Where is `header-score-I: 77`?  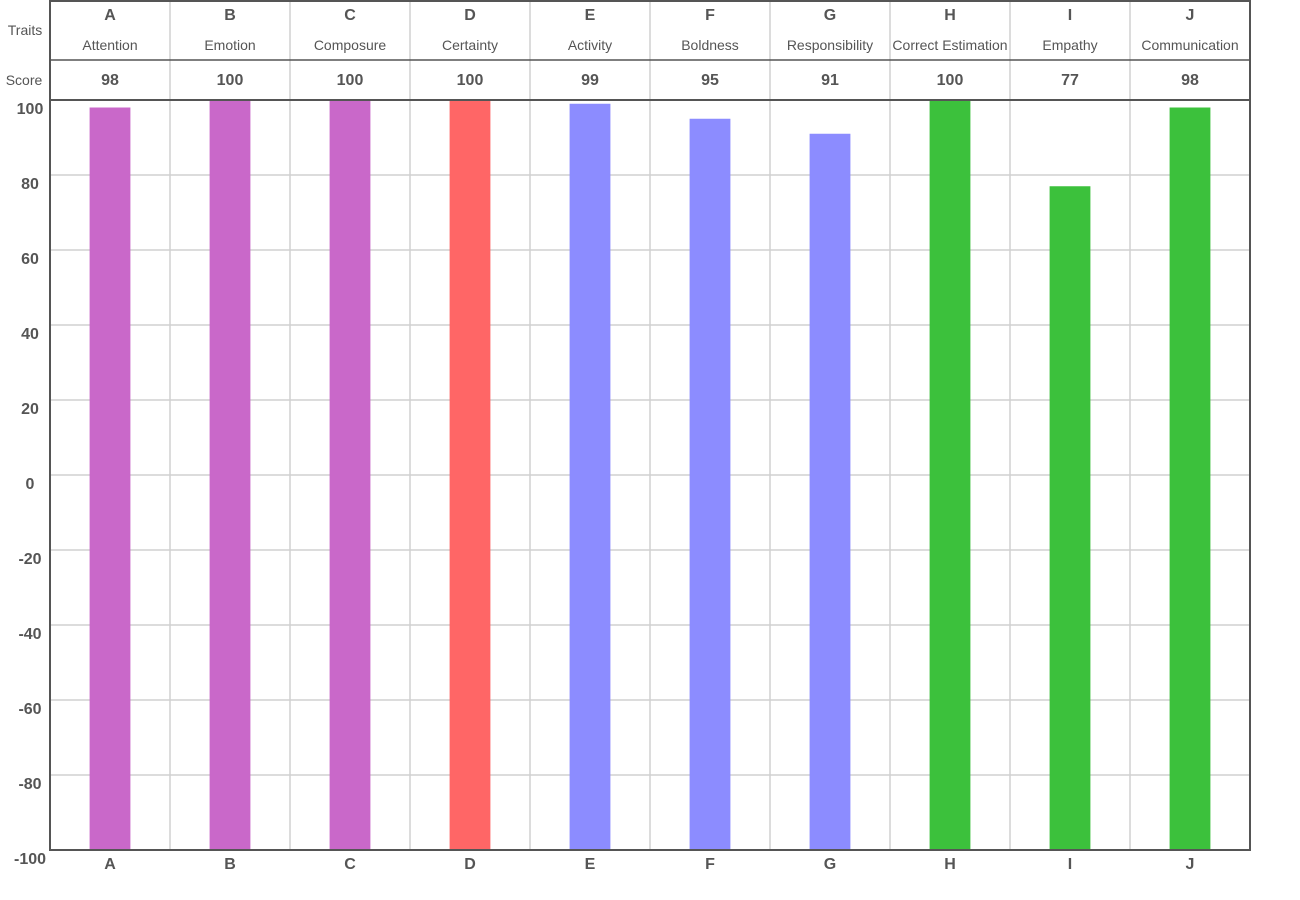 header-score-I: 77 is located at coordinates (1070, 80).